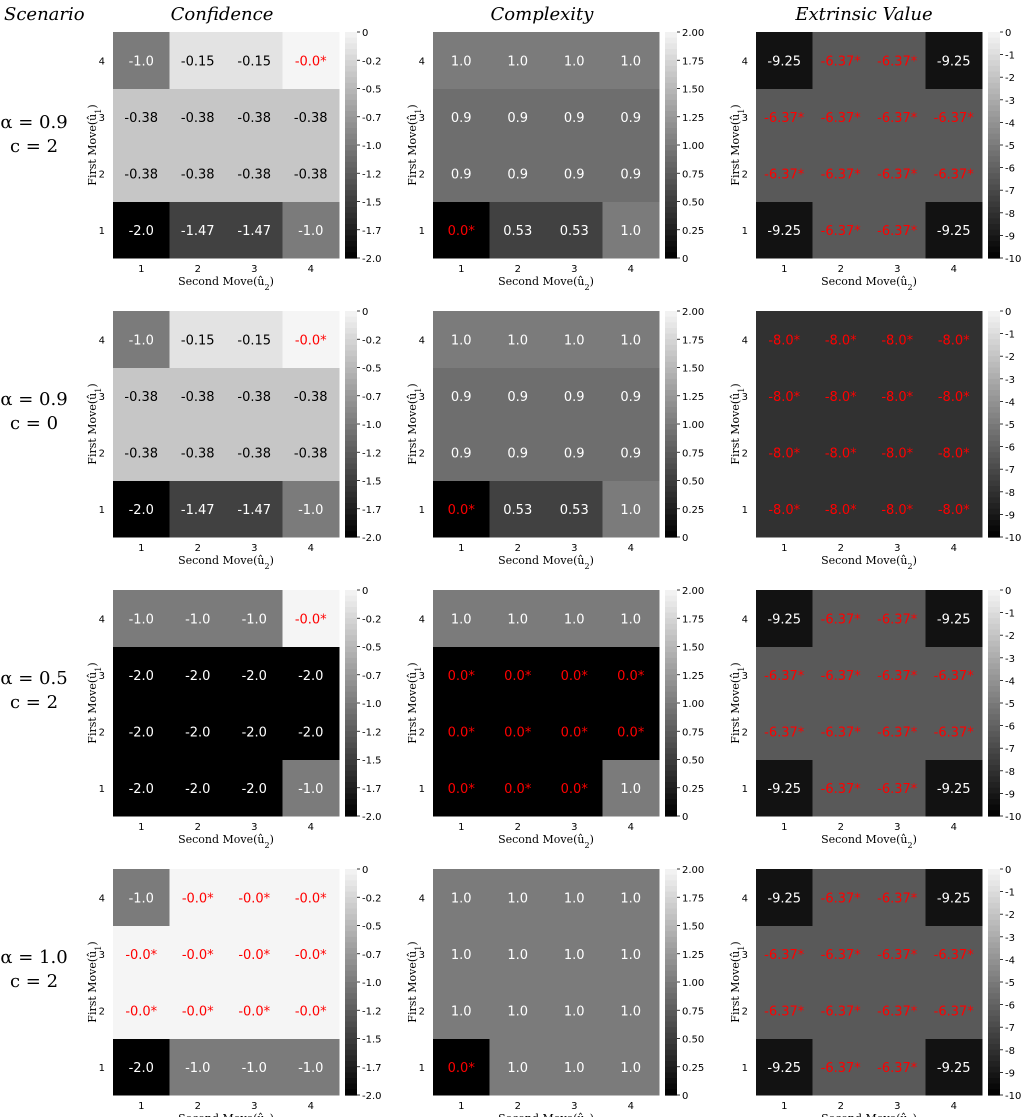 The width and height of the screenshot is (1024, 1117). I want to click on colorbar-tick-label: 1.50, so click(693, 90).